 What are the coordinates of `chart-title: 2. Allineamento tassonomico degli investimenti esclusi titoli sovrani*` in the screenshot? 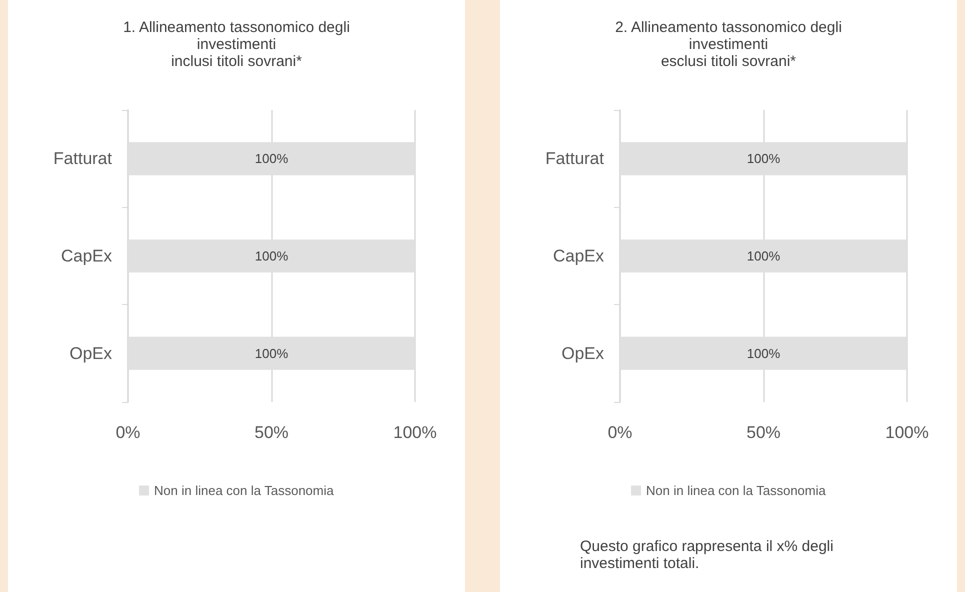 It's located at (728, 44).